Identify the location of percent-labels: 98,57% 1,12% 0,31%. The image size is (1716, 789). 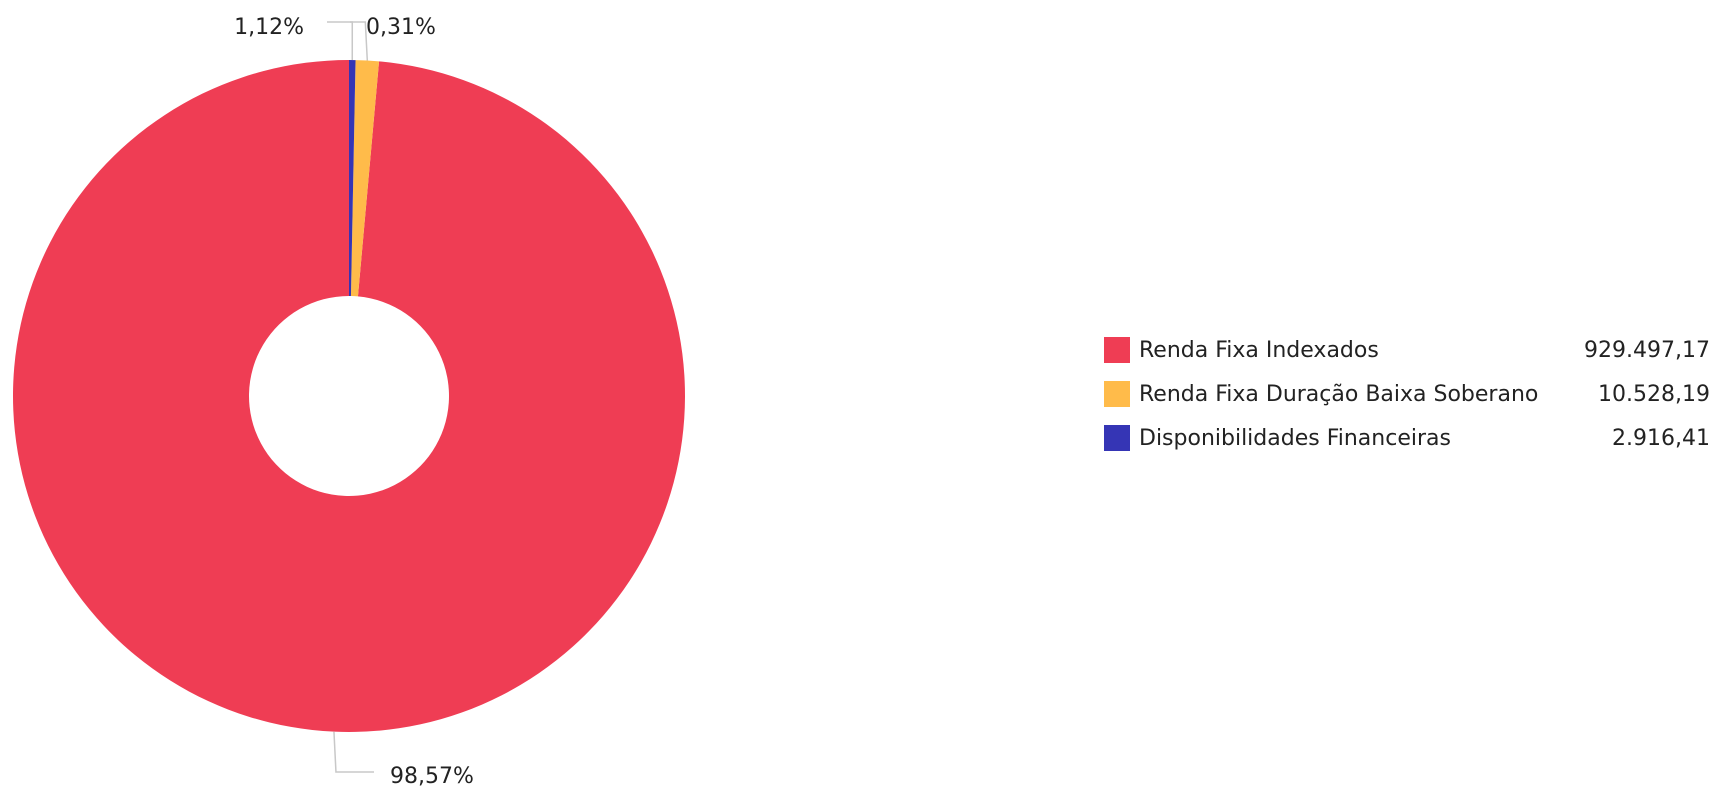
(354, 402).